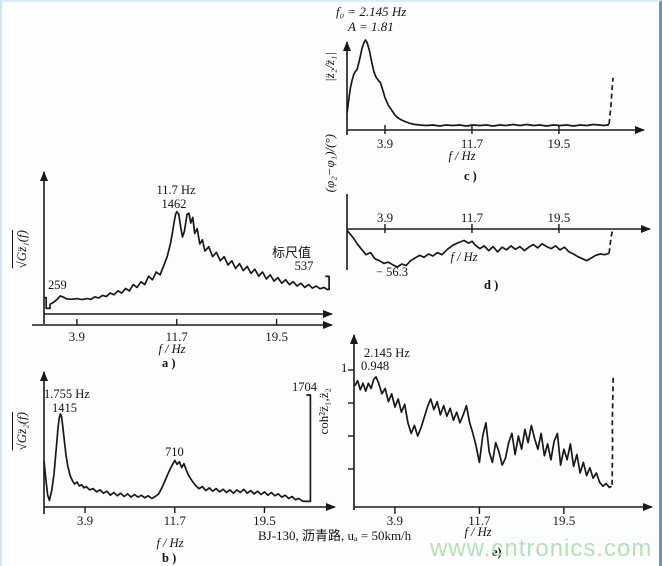  I want to click on x-tick-label-d: 11.7, so click(472, 217).